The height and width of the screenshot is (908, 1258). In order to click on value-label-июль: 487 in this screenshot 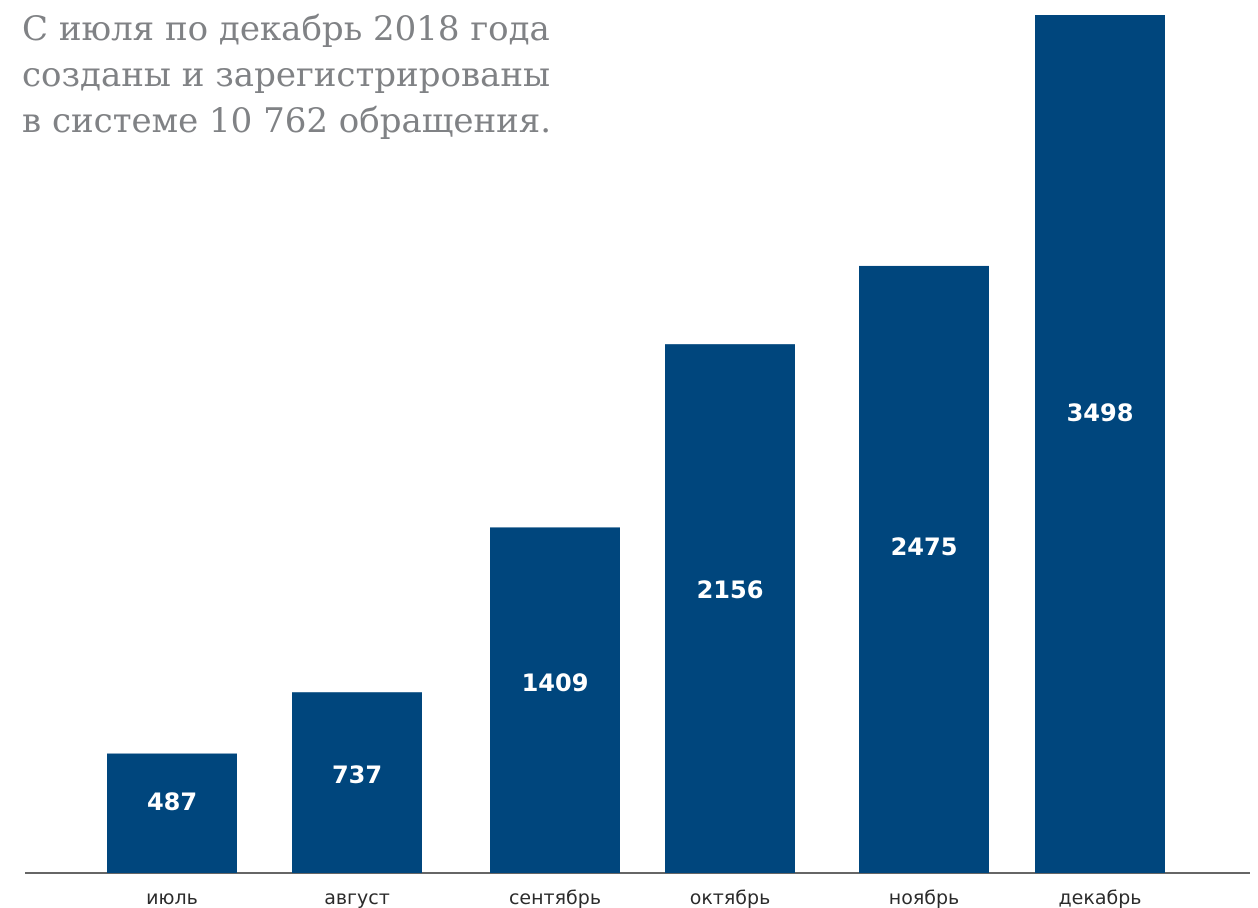, I will do `click(172, 802)`.